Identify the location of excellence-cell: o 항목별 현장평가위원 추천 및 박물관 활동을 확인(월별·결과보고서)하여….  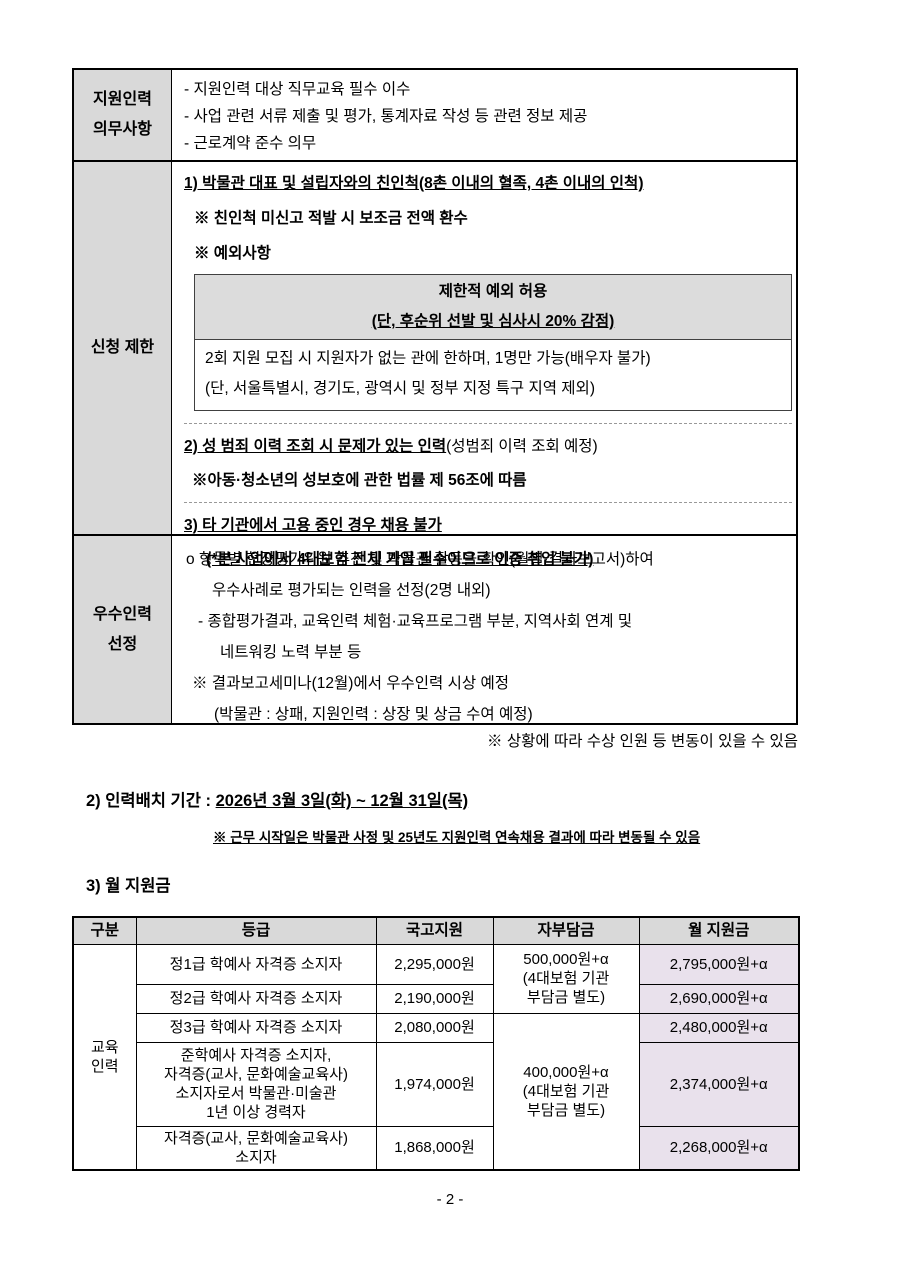
(484, 629).